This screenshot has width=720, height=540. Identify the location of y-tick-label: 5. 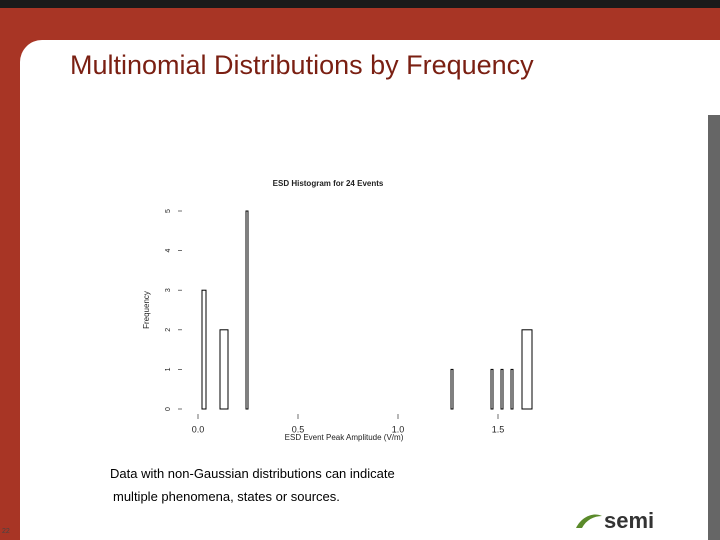
(168, 211).